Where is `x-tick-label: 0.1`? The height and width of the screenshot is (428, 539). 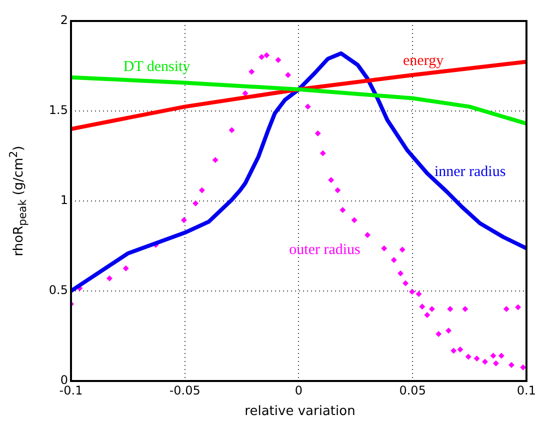 x-tick-label: 0.1 is located at coordinates (526, 390).